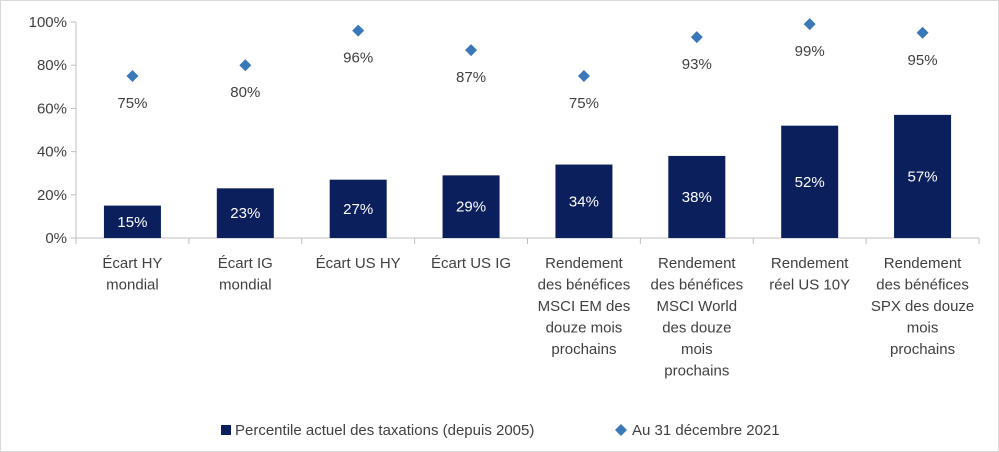 Image resolution: width=999 pixels, height=452 pixels. I want to click on bar-data-label: 52%, so click(810, 182).